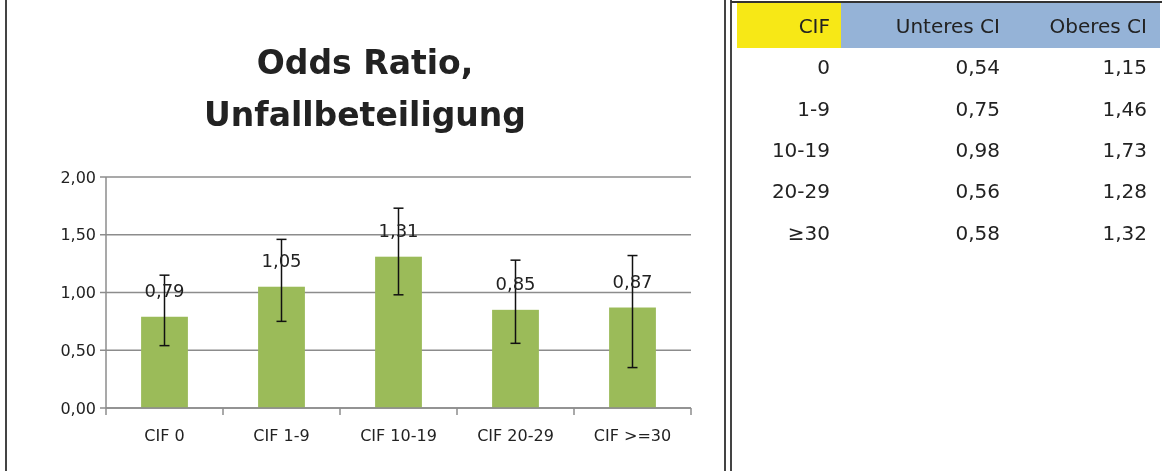 This screenshot has width=1162, height=471. I want to click on text: 0, so click(823, 67).